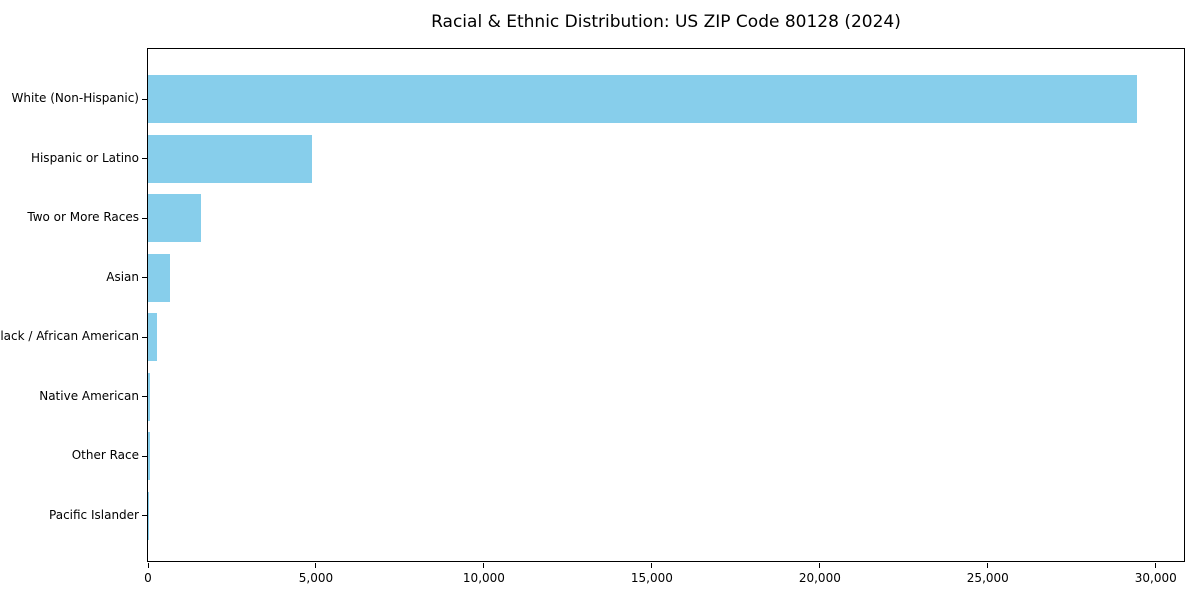  Describe the element at coordinates (84, 157) in the screenshot. I see `y-tick-label: Hispanic or Latino` at that location.